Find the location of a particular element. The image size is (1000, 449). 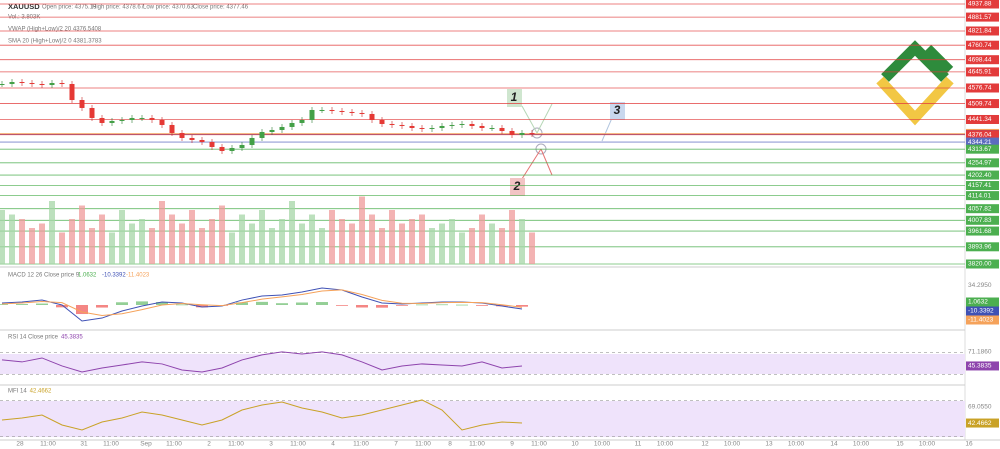

mfi-band is located at coordinates (482, 419).